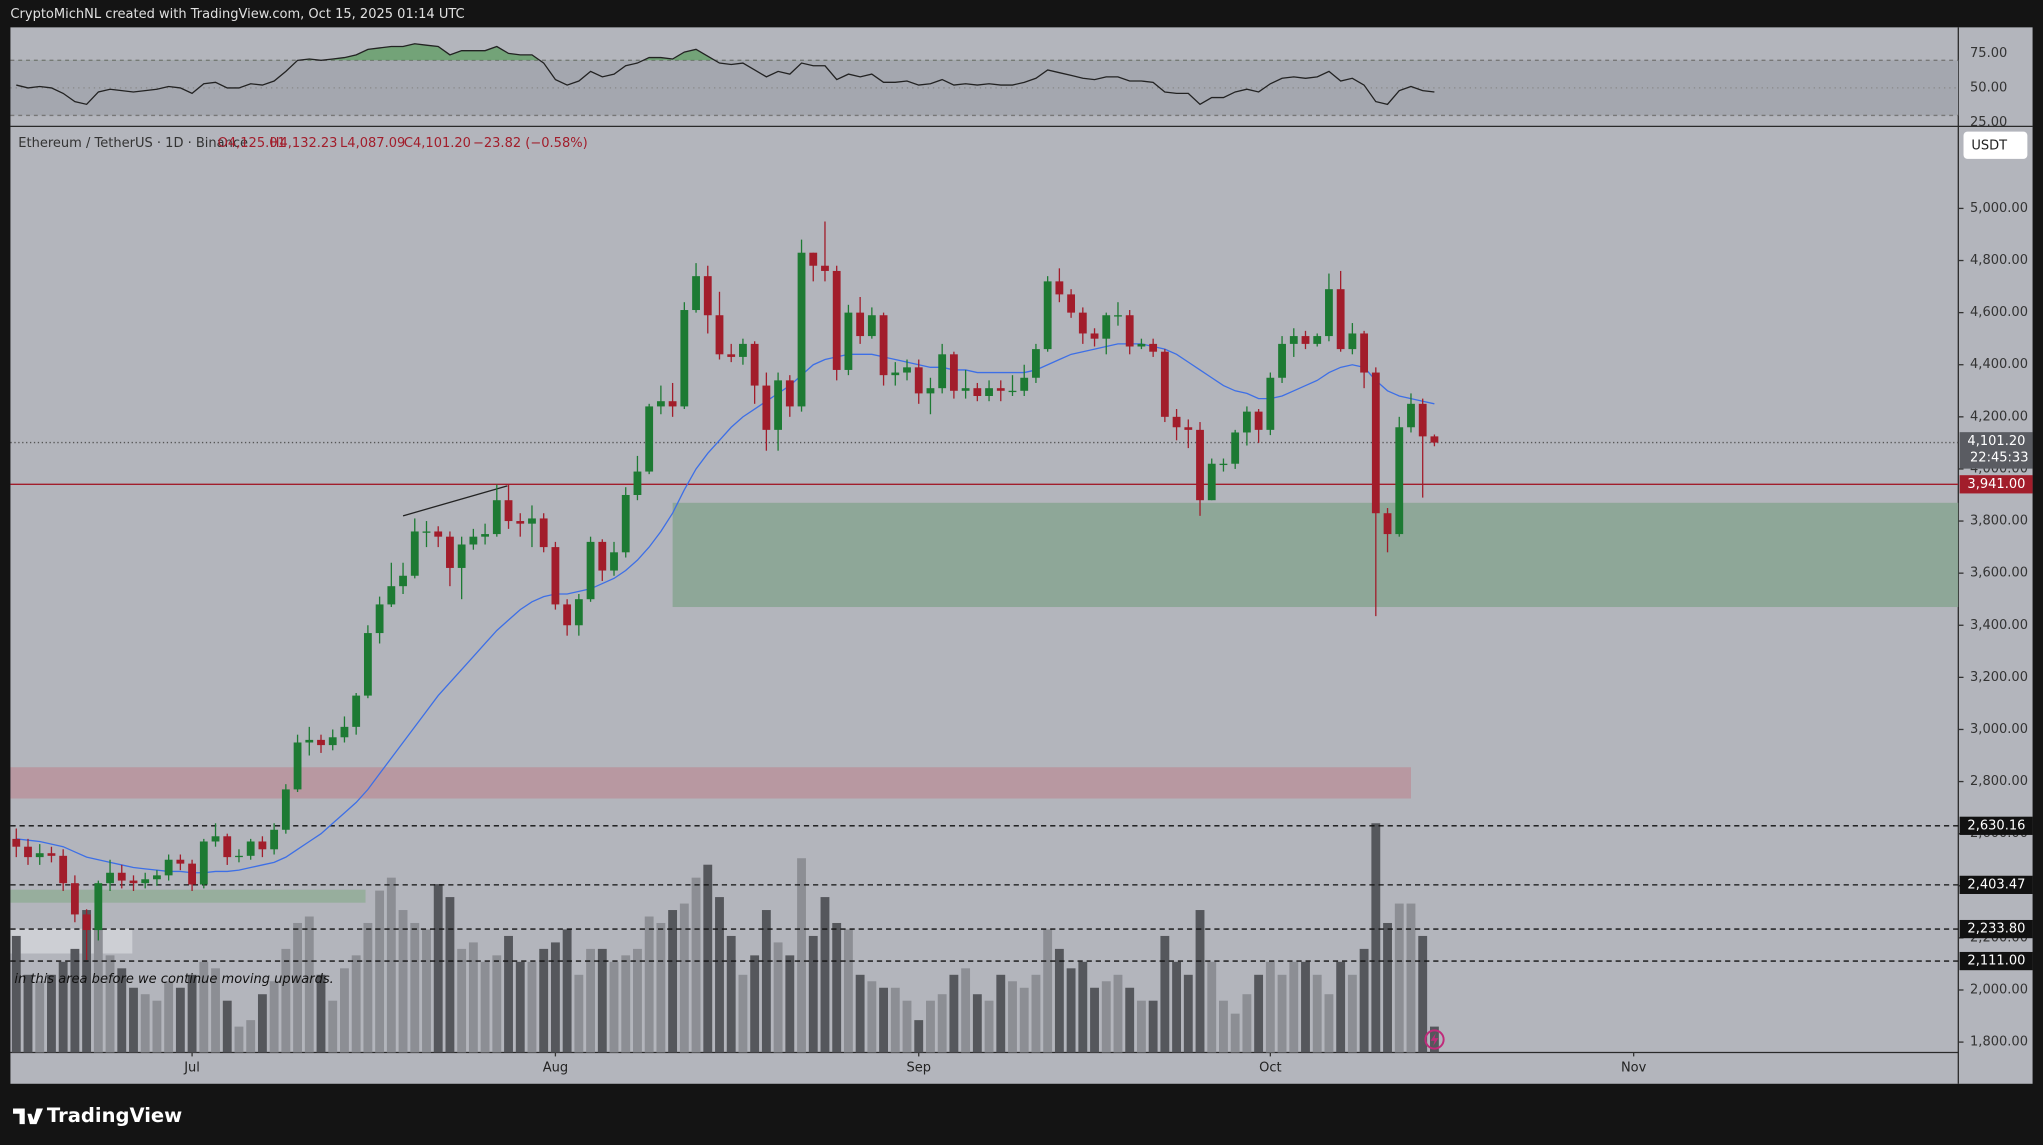 This screenshot has height=1145, width=2043. Describe the element at coordinates (1996, 929) in the screenshot. I see `level-label: 2,233.80` at that location.